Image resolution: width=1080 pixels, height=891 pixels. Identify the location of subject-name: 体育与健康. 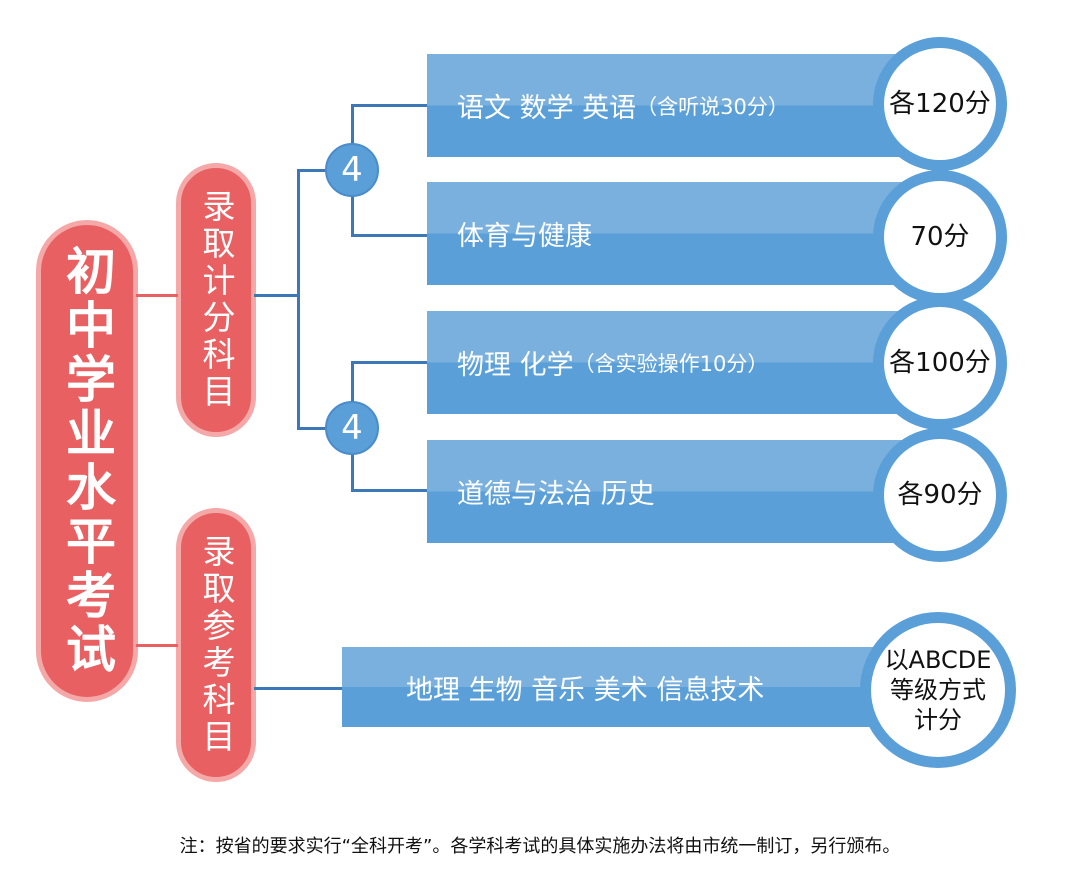
(524, 236).